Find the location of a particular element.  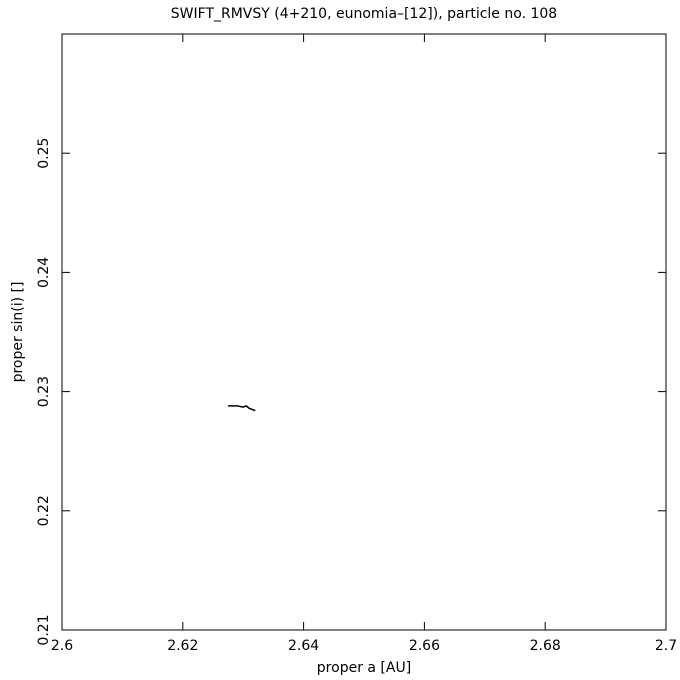

y-axis-label: proper sin(i) [] is located at coordinates (18, 332).